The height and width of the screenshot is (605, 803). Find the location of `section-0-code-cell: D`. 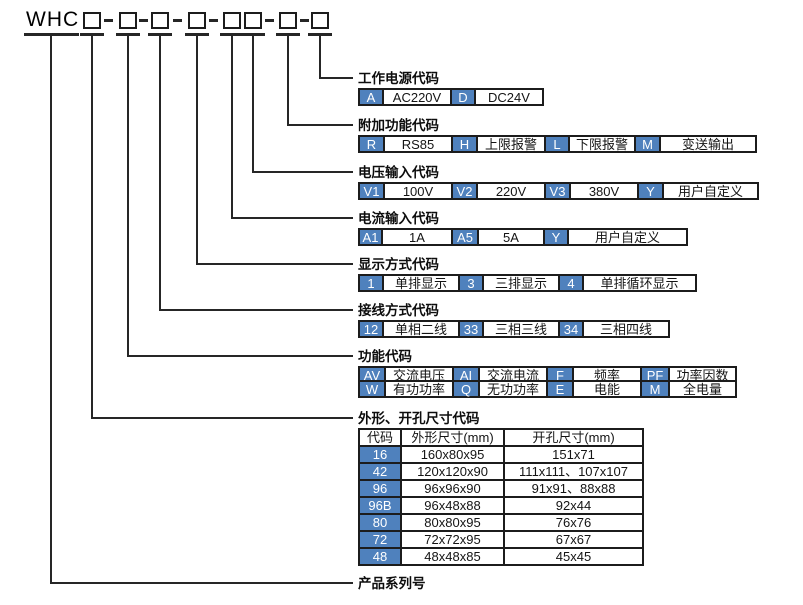

section-0-code-cell: D is located at coordinates (463, 97).